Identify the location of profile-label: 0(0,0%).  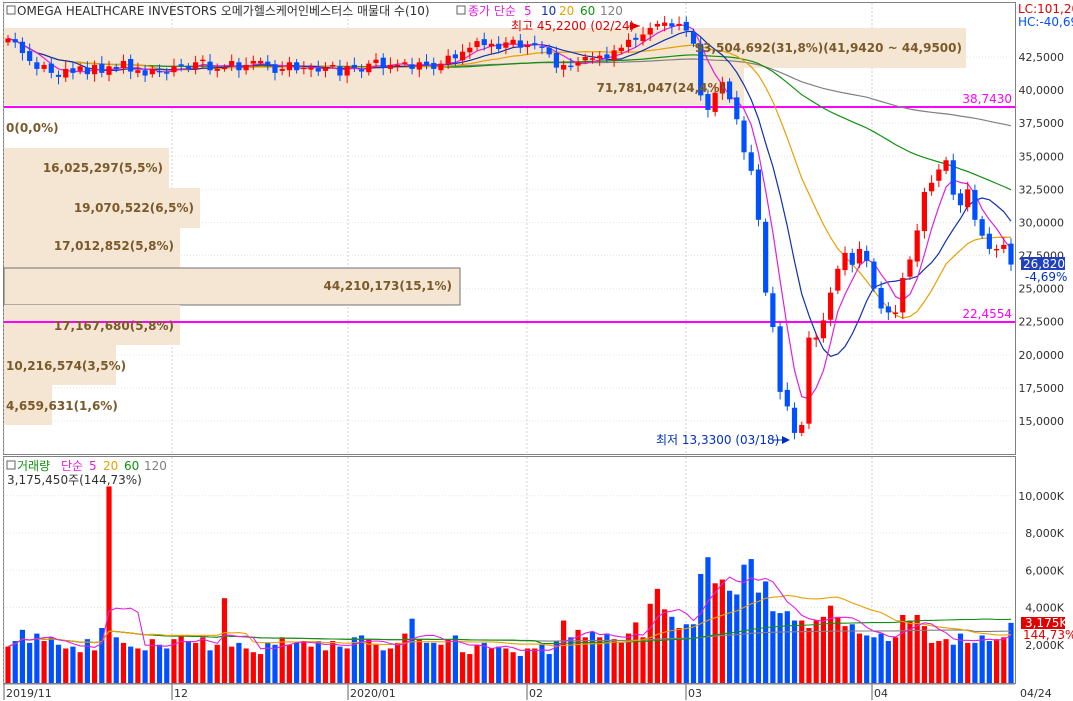
(32, 128).